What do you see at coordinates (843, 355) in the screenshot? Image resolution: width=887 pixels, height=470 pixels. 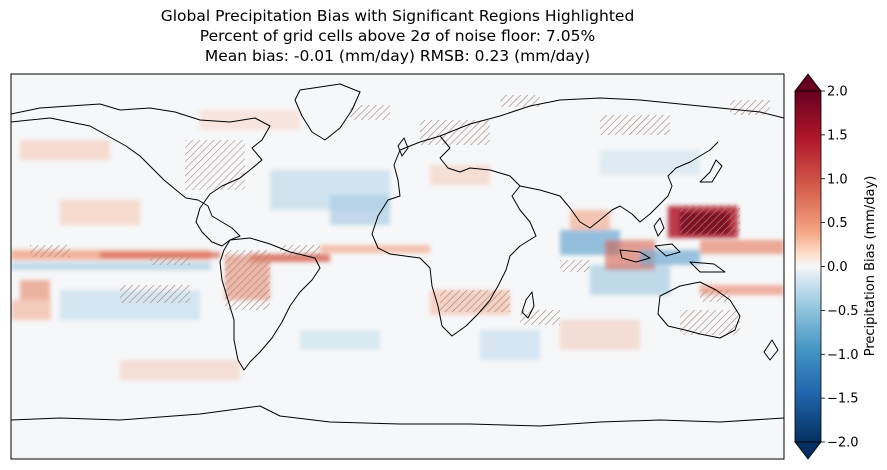 I see `colorbar-tick-label: −1.0` at bounding box center [843, 355].